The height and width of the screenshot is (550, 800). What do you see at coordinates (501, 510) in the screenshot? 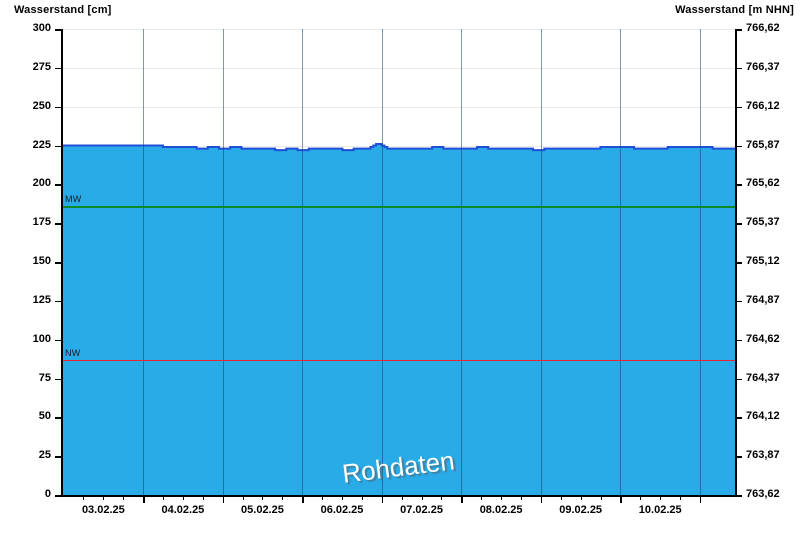
I see `x-axis-tick-label: 08.02.25` at bounding box center [501, 510].